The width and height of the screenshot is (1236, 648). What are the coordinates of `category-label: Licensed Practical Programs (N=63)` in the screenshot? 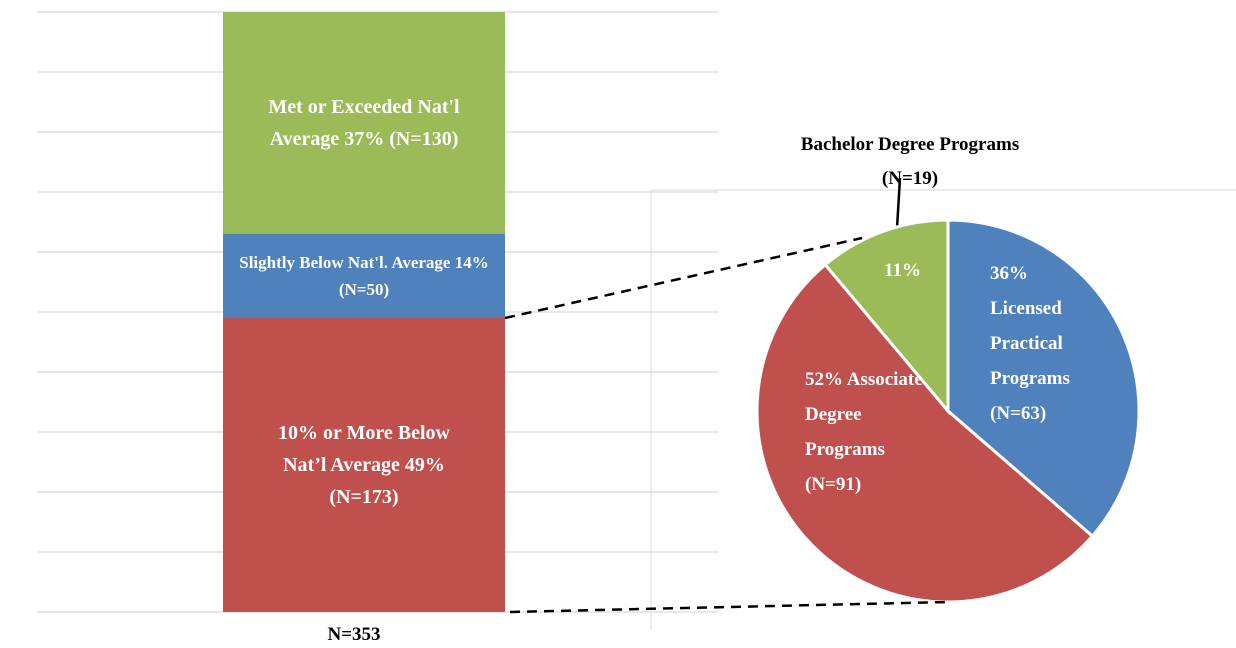 It's located at (1030, 361).